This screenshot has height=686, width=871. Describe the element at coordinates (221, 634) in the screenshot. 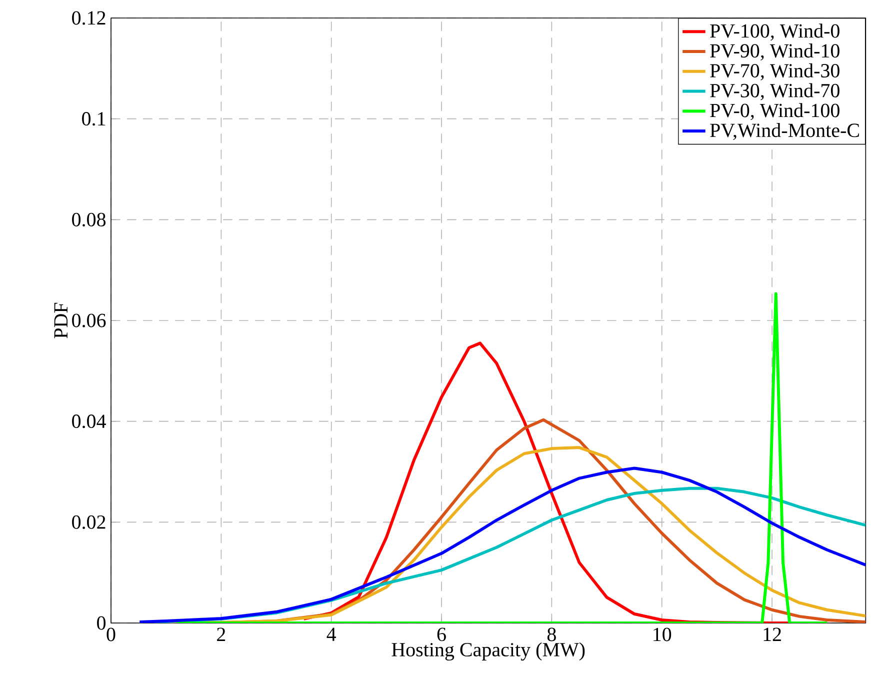

I see `x-tick-label: 2` at that location.